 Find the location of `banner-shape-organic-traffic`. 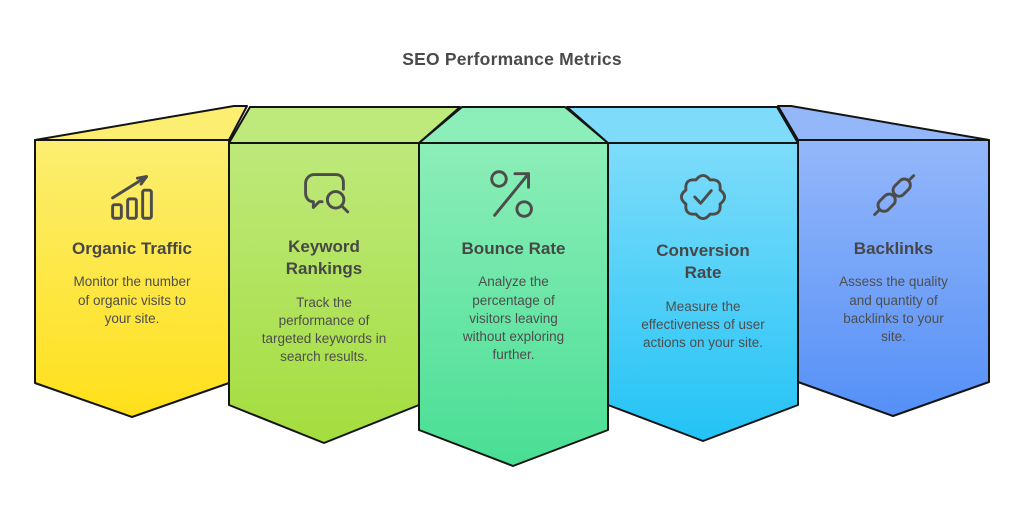

banner-shape-organic-traffic is located at coordinates (141, 261).